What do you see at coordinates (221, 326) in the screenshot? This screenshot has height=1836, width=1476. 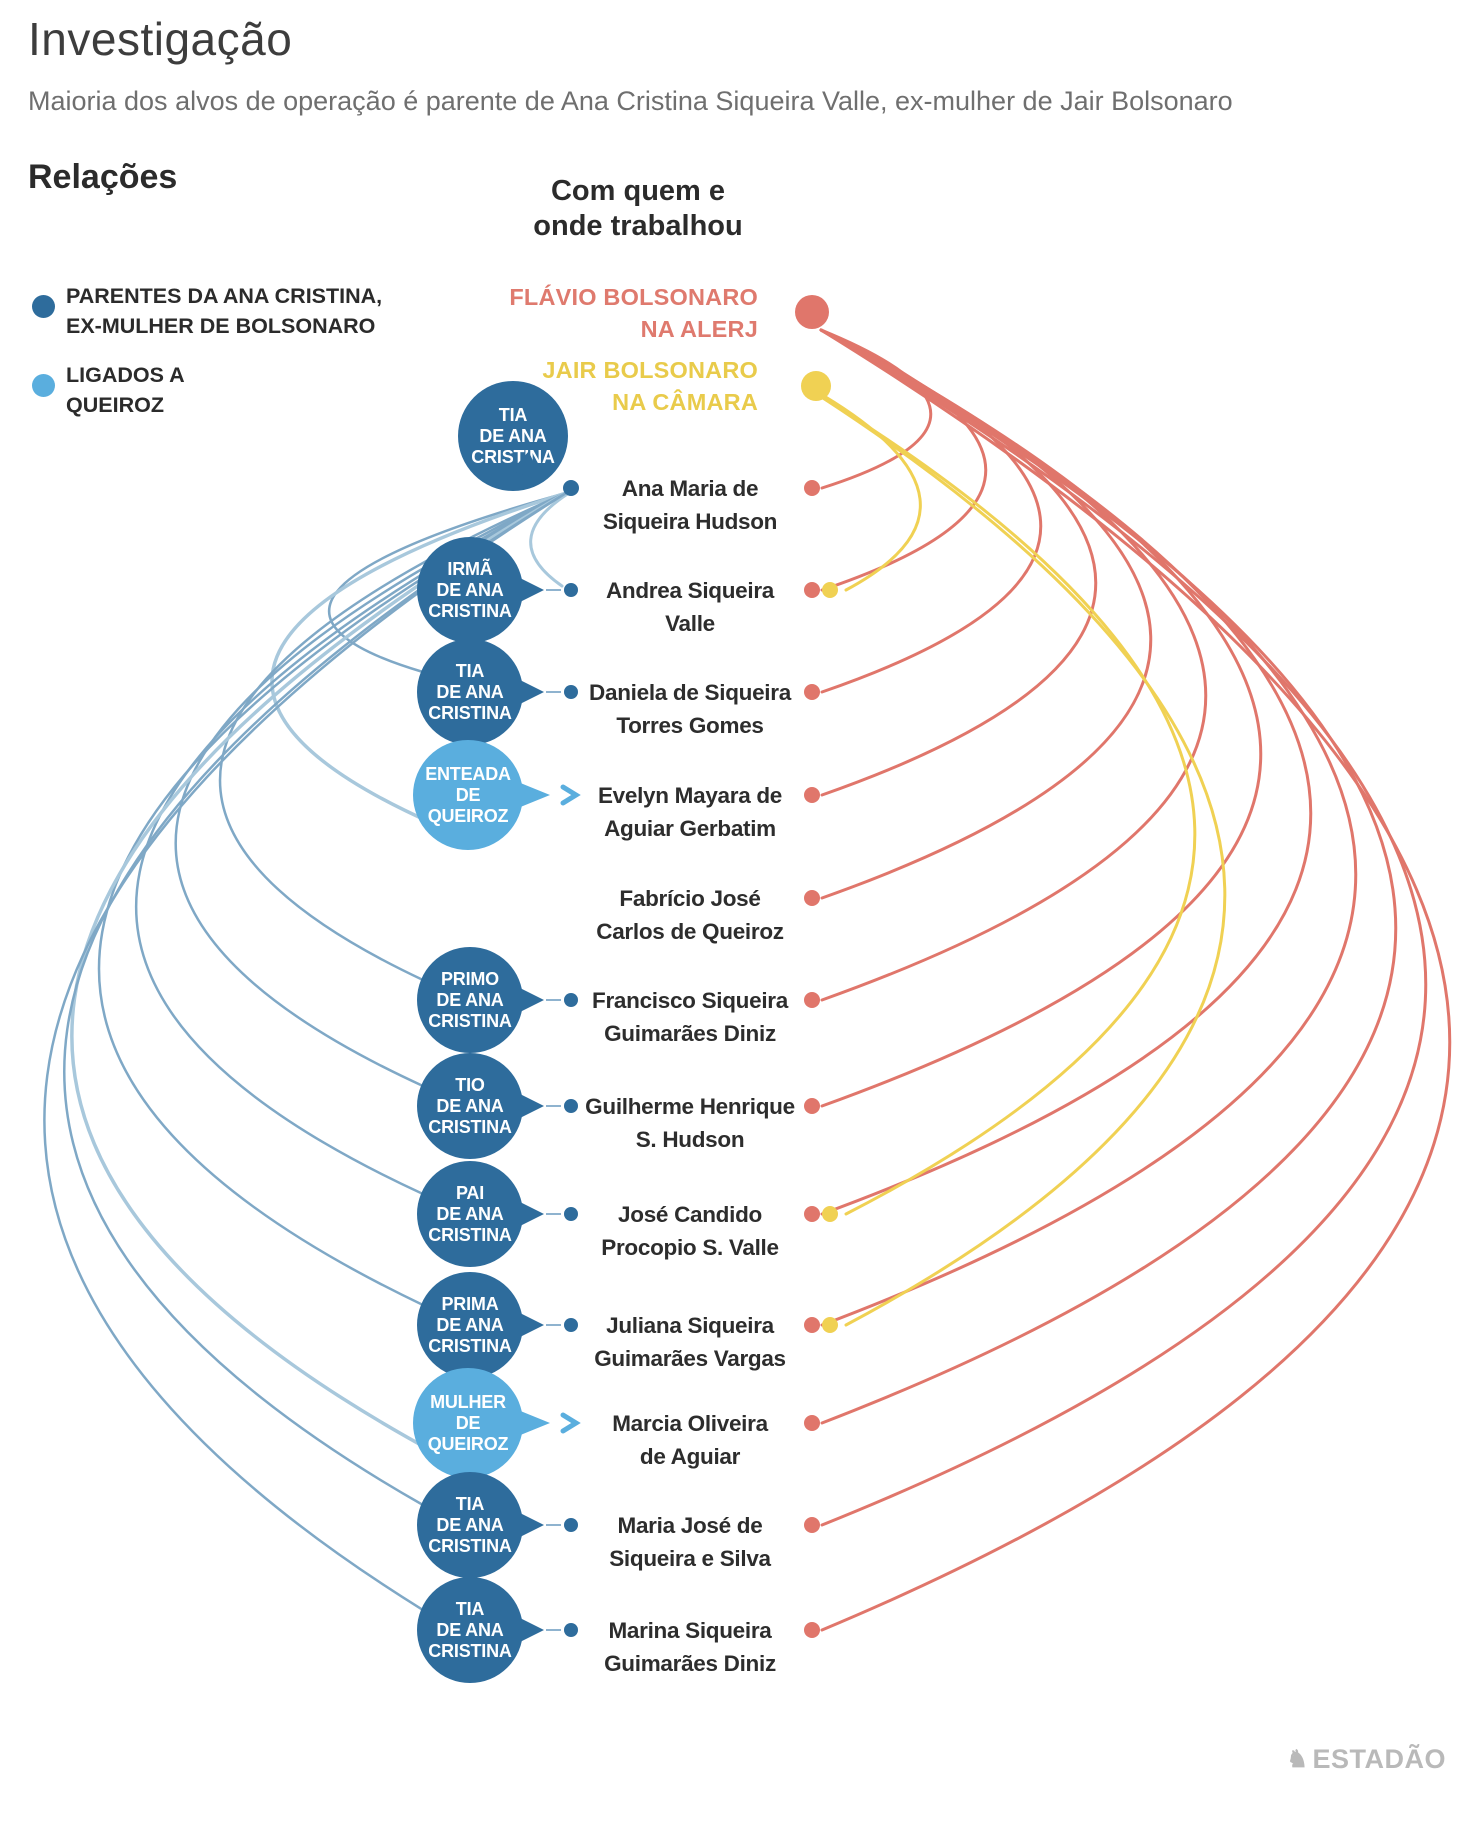 I see `legend-family-line2: EX-MULHER DE BOLSONARO` at bounding box center [221, 326].